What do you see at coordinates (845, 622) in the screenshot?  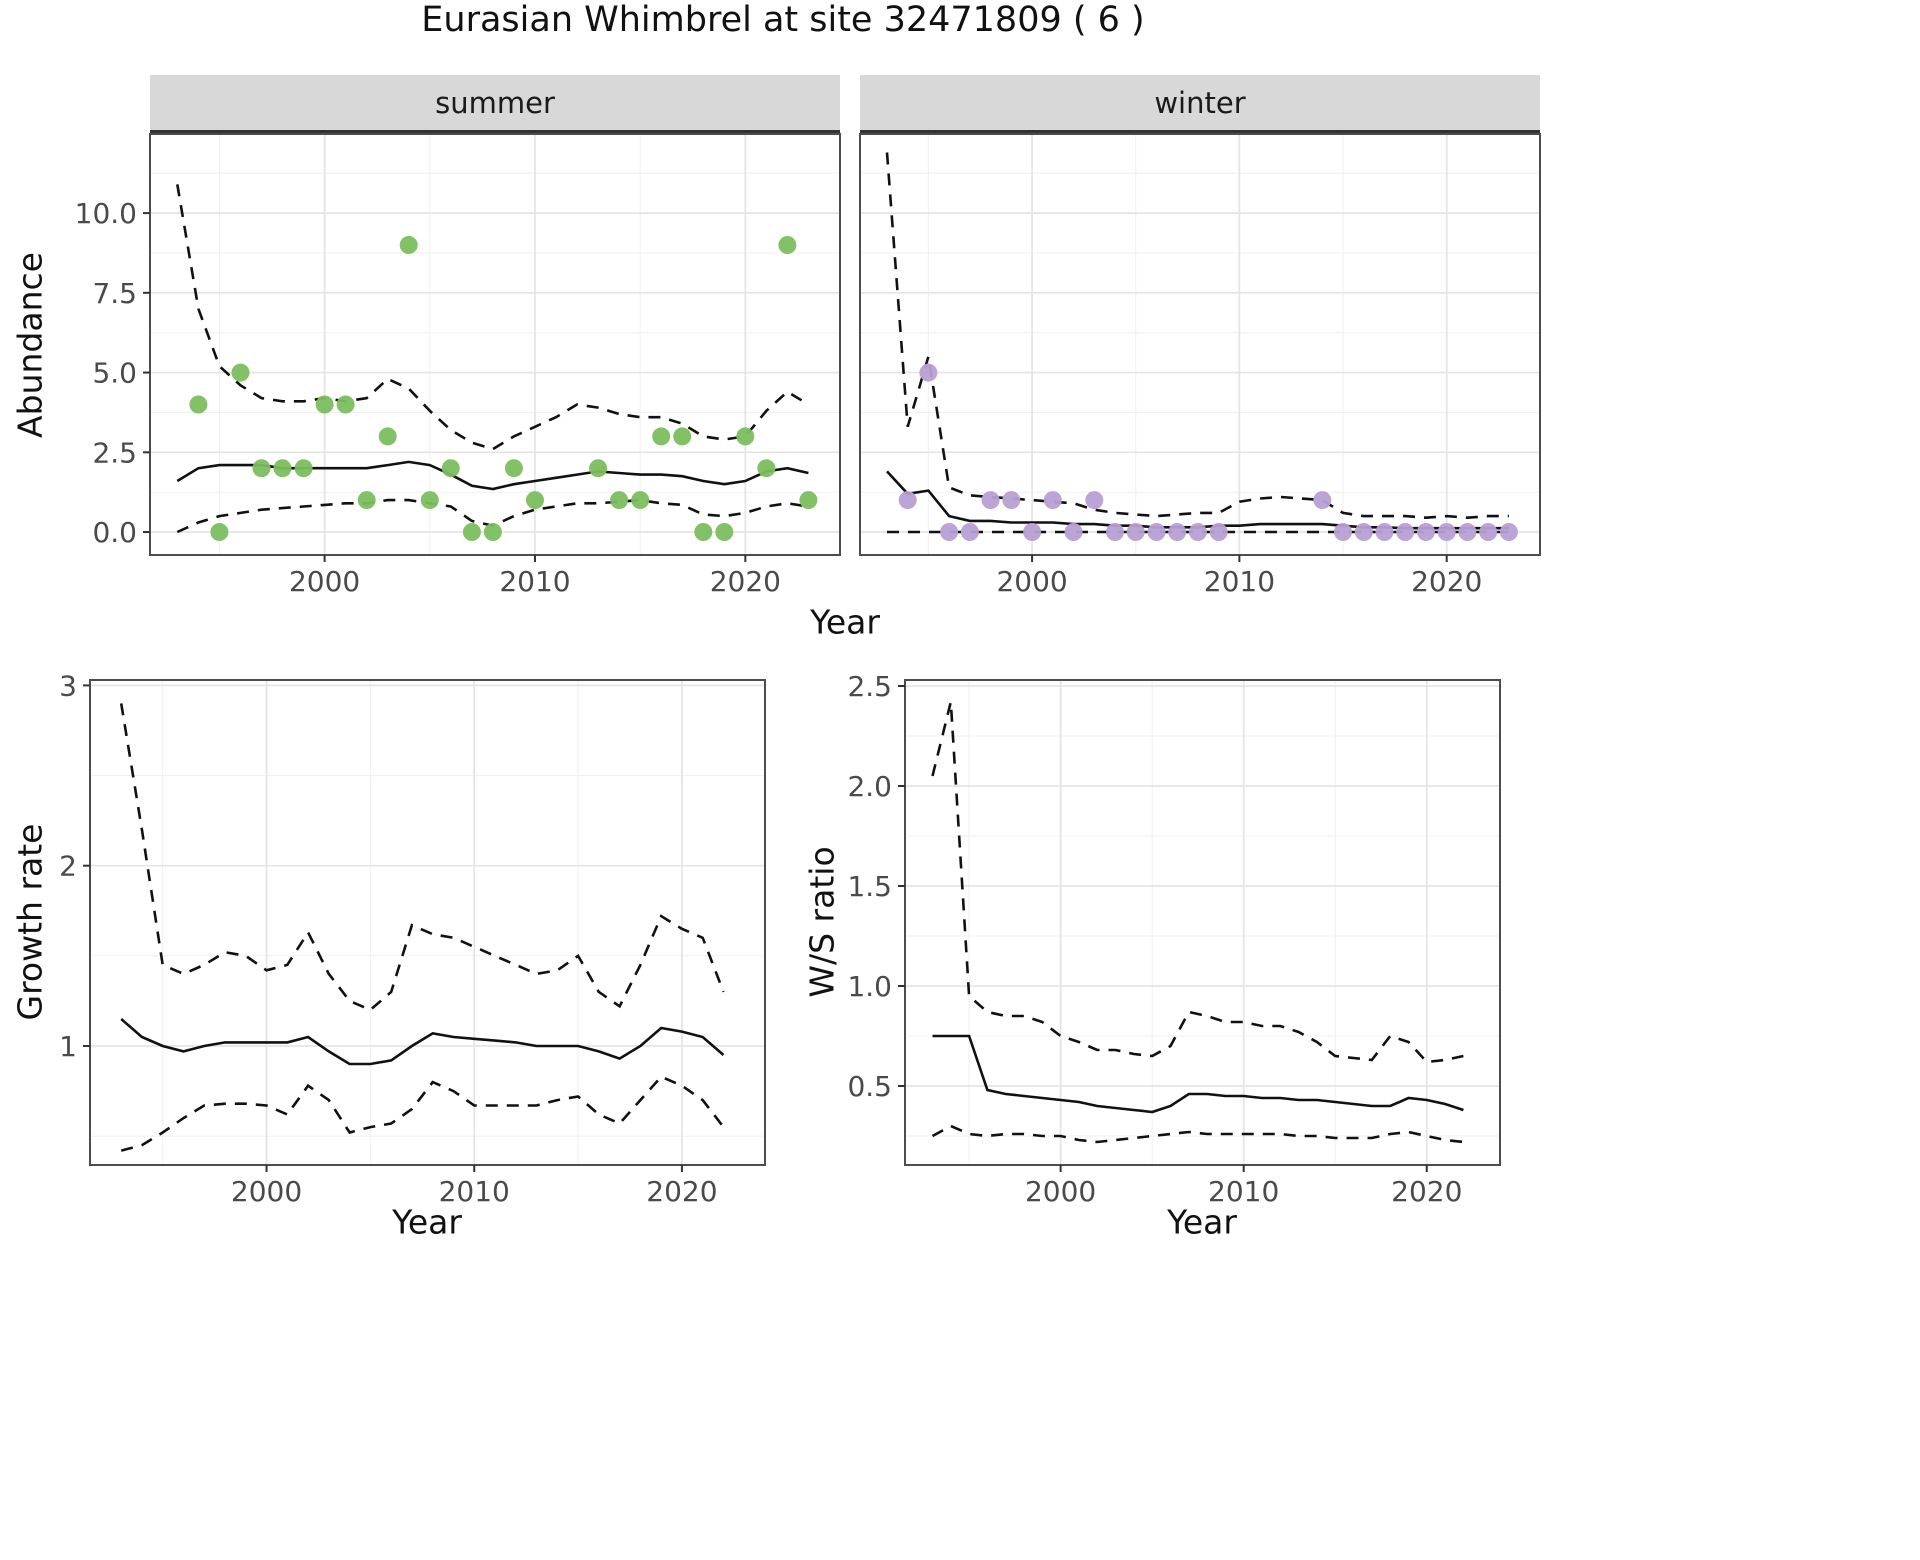 I see `x-axis-label-year-top: Year` at bounding box center [845, 622].